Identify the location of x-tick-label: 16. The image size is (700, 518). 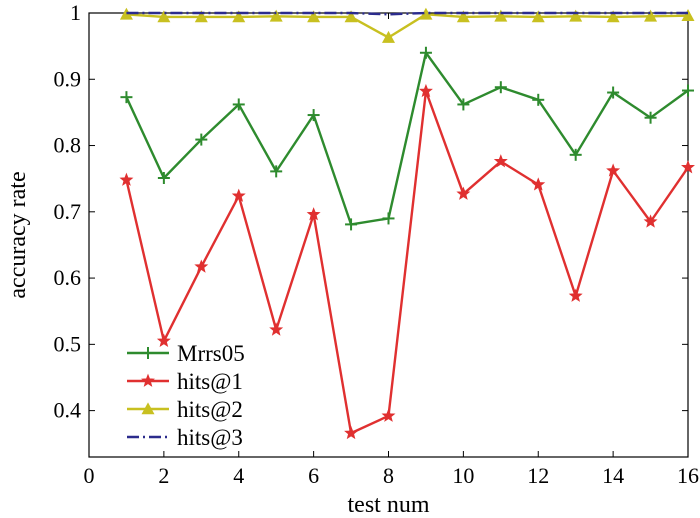
(688, 475).